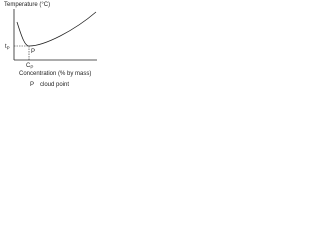 Image resolution: width=320 pixels, height=240 pixels. I want to click on legend-symbol: P, so click(32, 85).